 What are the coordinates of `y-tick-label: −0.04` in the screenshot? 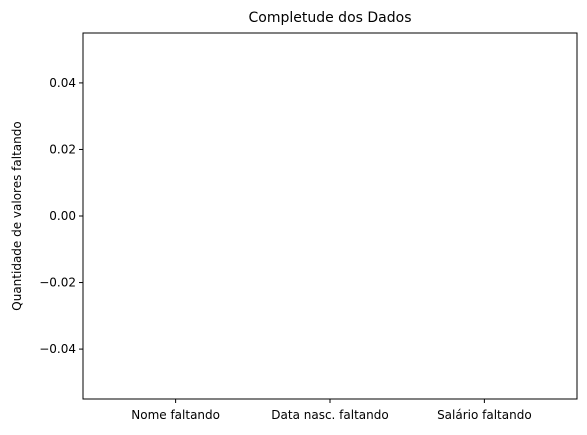 It's located at (57, 349).